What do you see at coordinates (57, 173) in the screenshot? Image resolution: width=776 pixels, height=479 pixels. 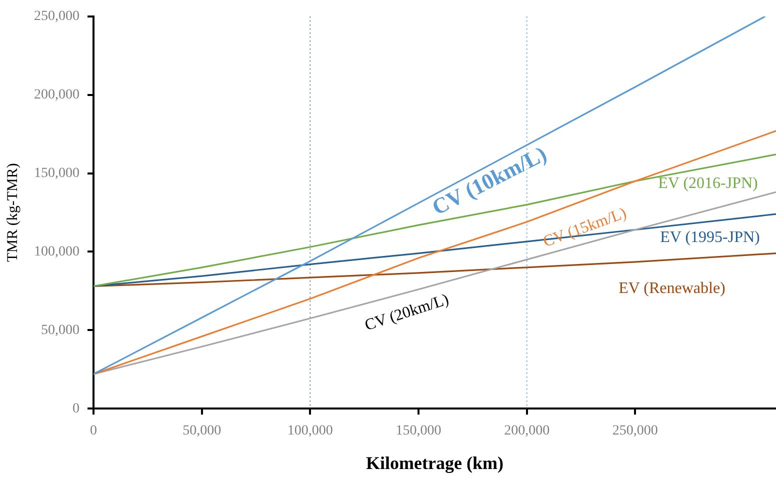 I see `y-tick-label: 150,000` at bounding box center [57, 173].